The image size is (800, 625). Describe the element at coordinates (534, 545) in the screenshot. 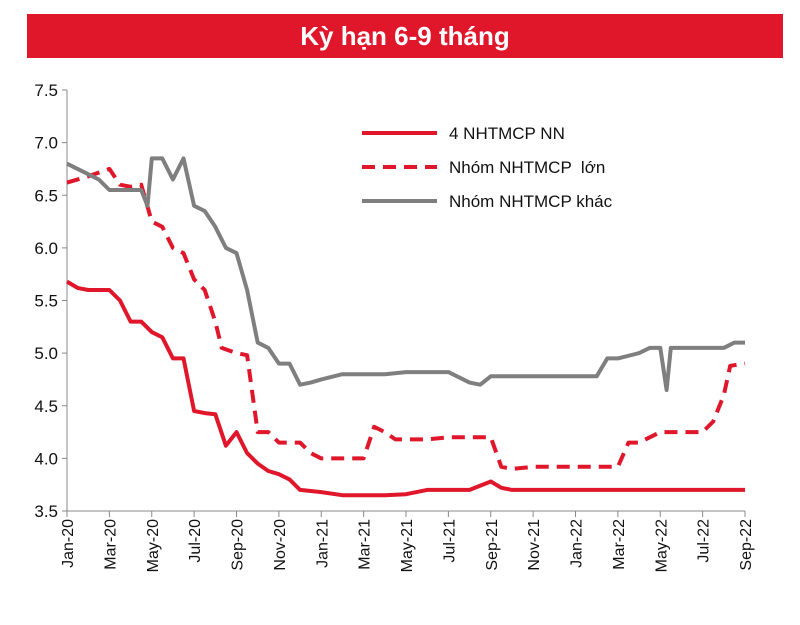

I see `x-tick-label: Nov-21` at that location.